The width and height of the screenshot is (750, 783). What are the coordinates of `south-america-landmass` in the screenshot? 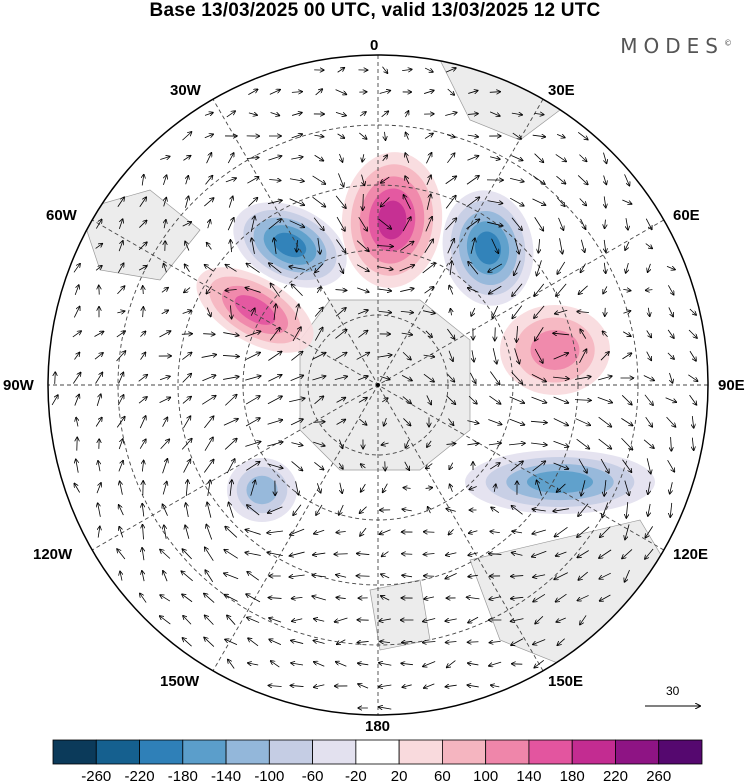 It's located at (140, 235).